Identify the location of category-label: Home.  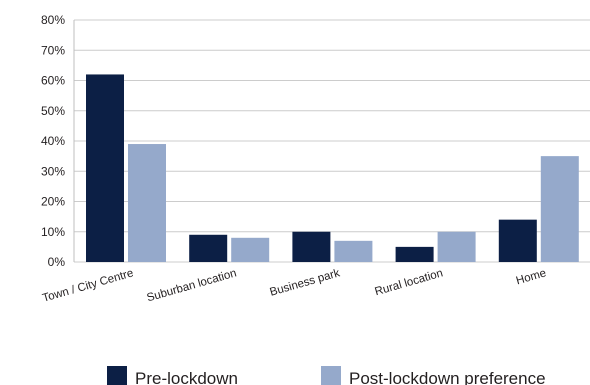
(531, 277).